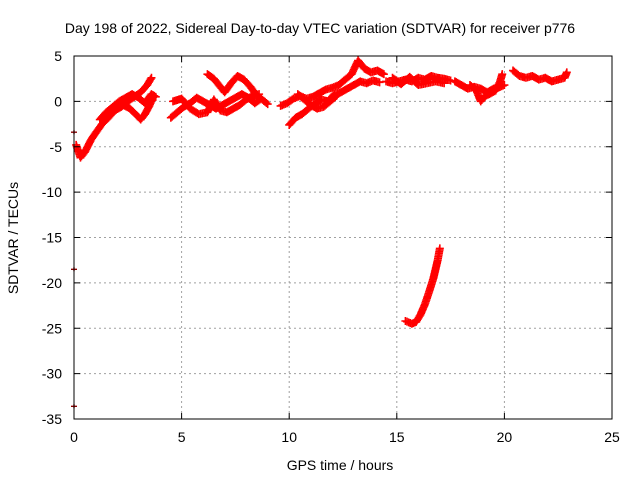  I want to click on y-tick-label: -30, so click(52, 374).